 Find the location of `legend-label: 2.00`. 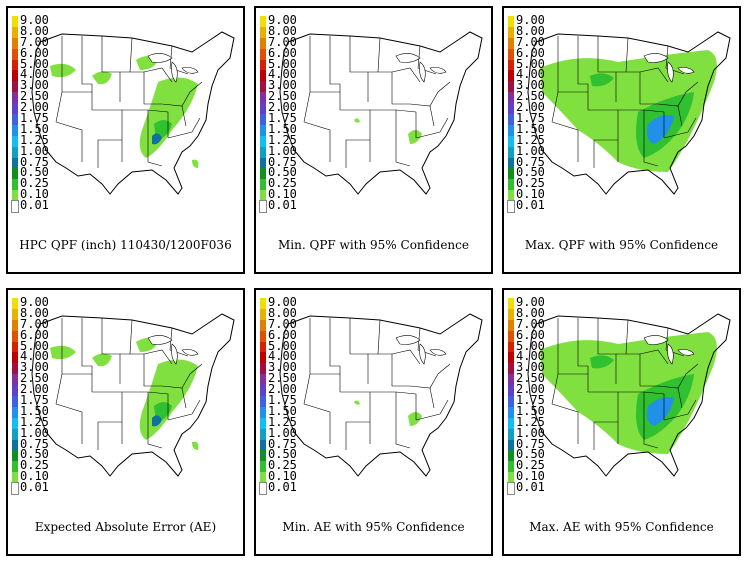

legend-label: 2.00 is located at coordinates (530, 389).